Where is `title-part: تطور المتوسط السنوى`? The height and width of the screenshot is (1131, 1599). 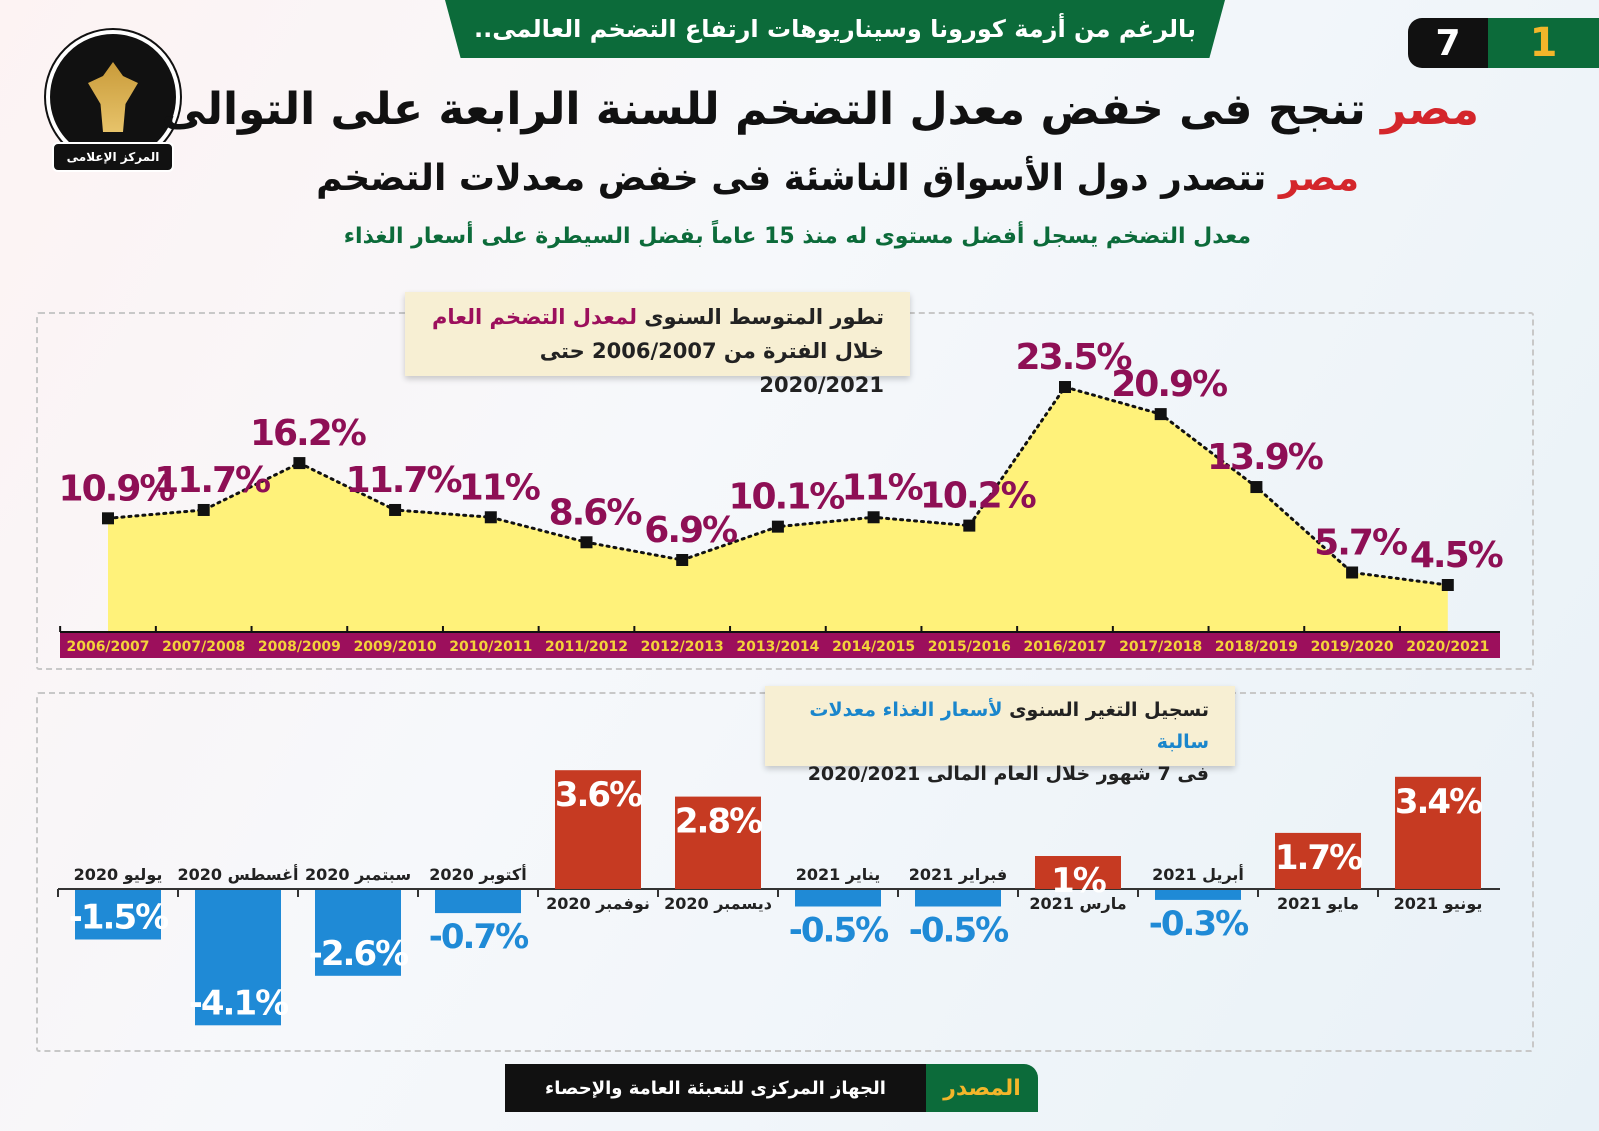 title-part: تطور المتوسط السنوى is located at coordinates (760, 317).